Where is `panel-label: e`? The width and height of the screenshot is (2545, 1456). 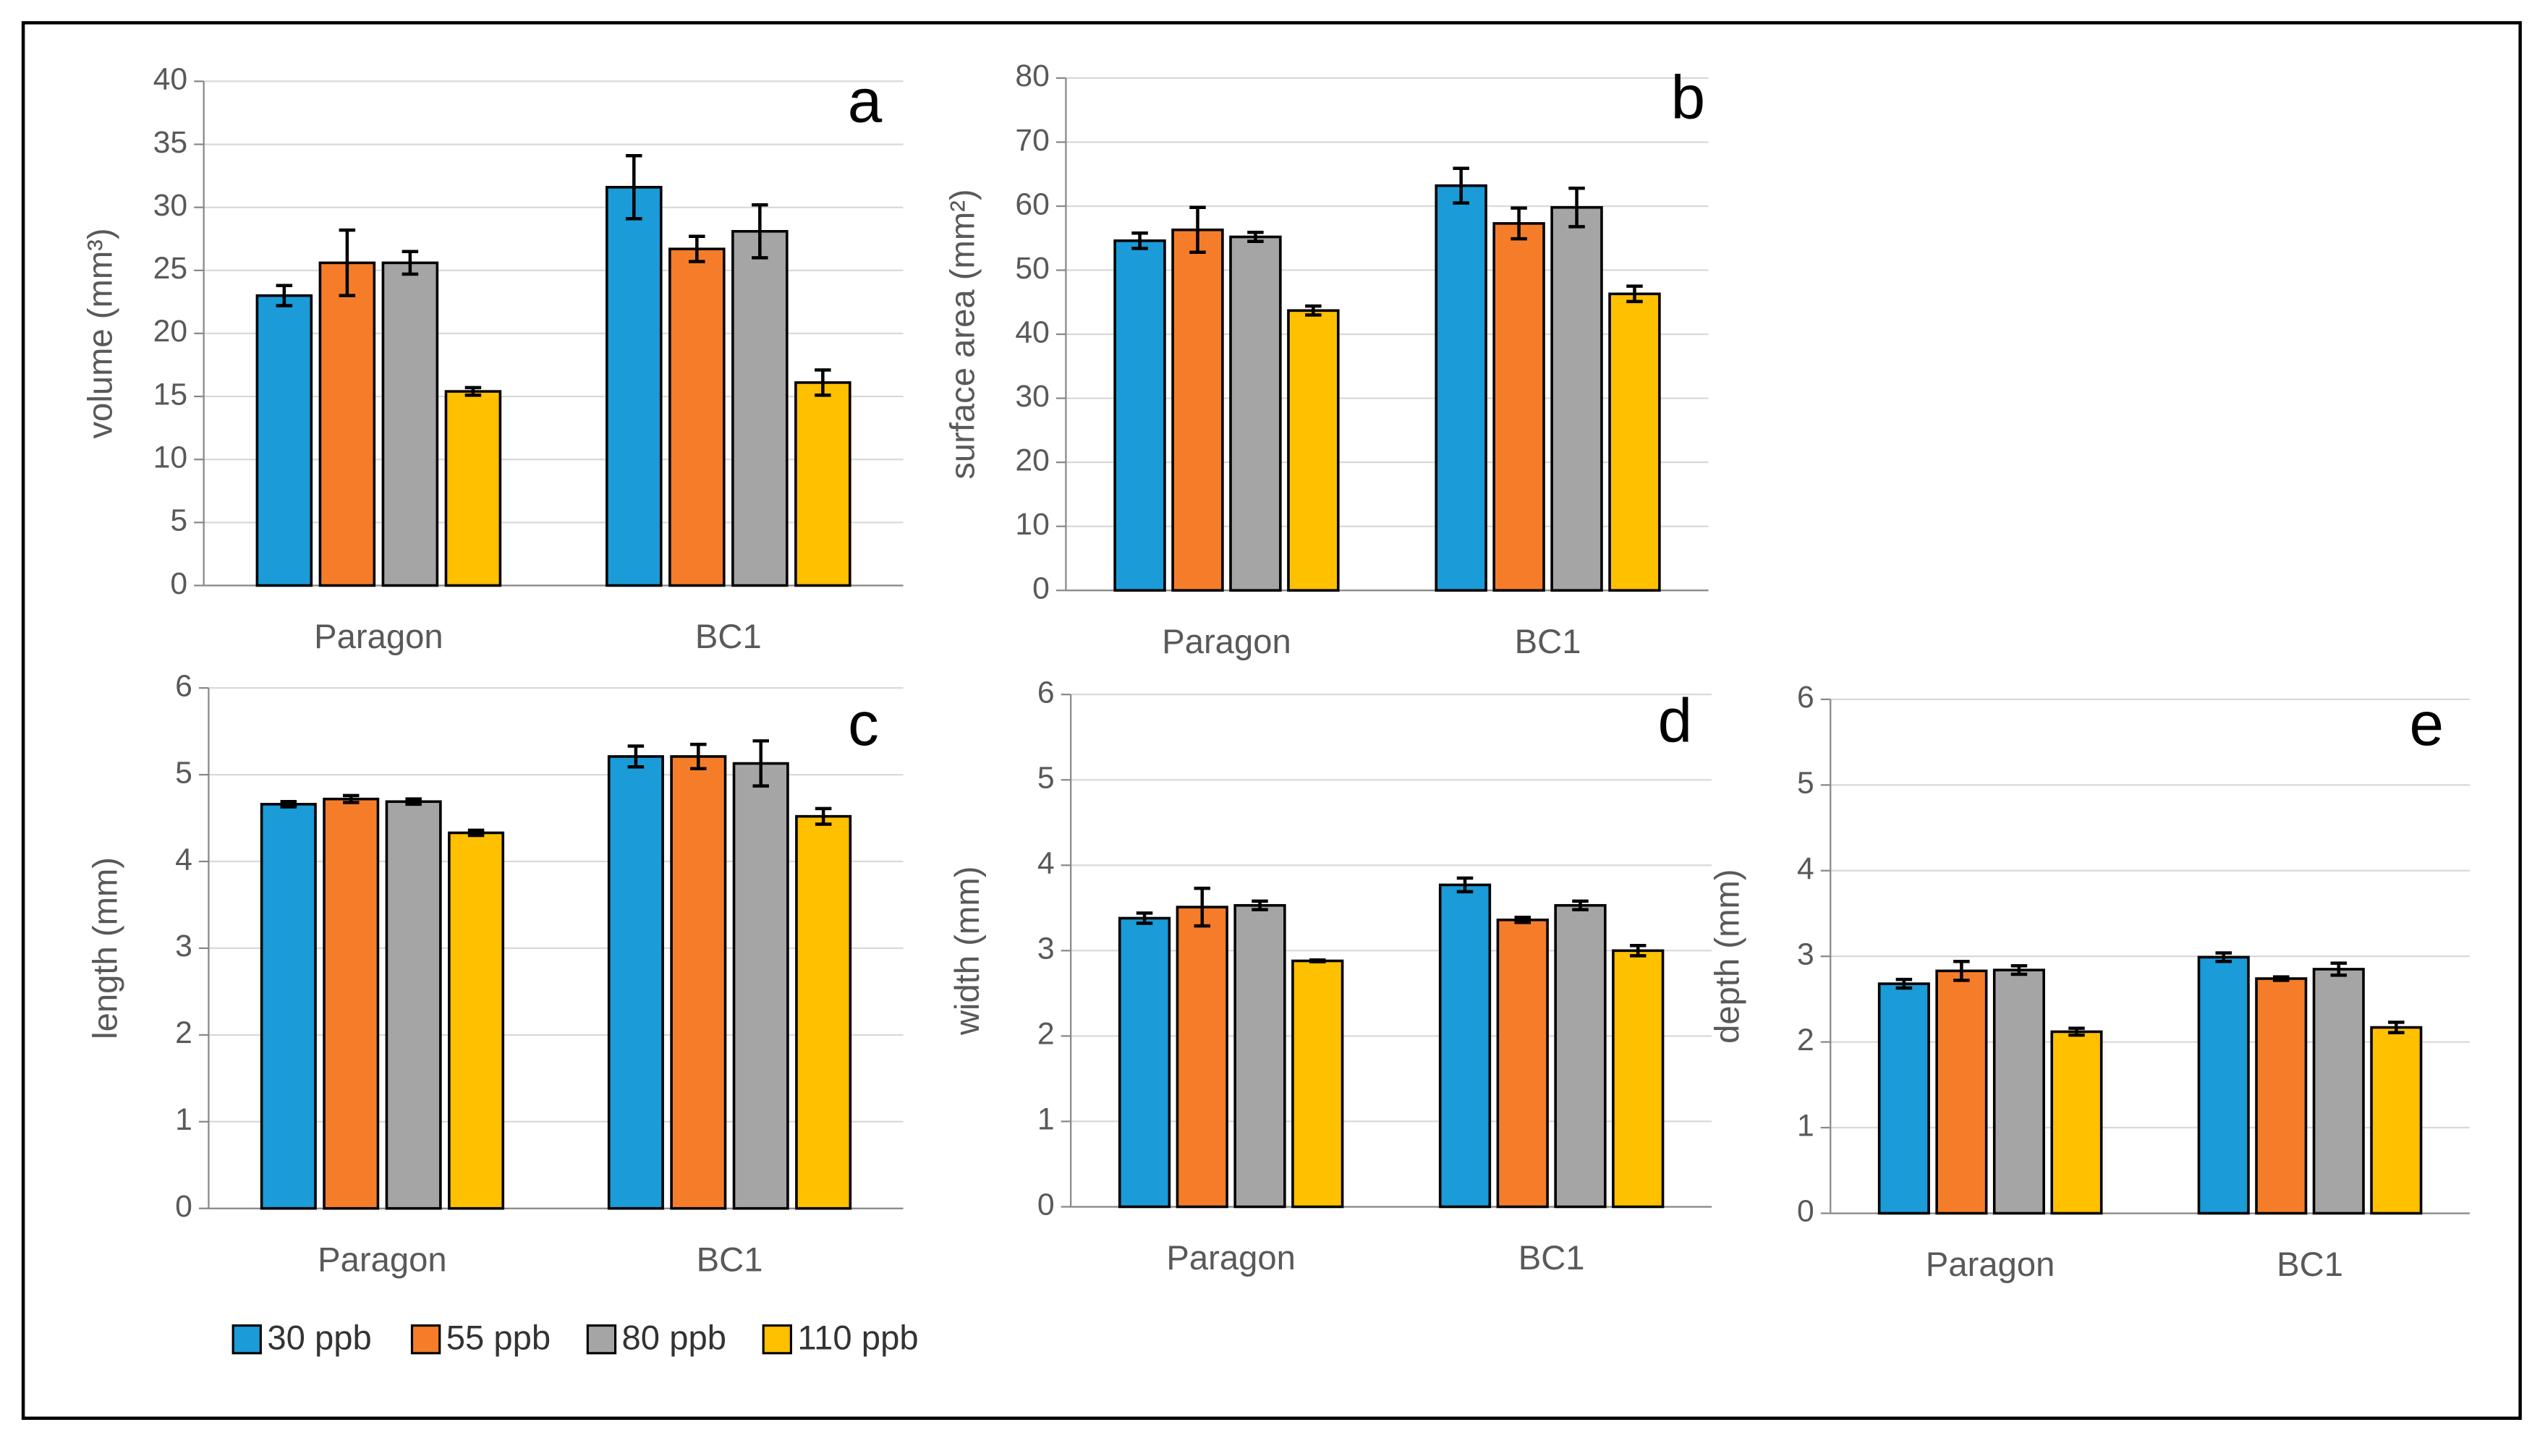
panel-label: e is located at coordinates (2426, 724).